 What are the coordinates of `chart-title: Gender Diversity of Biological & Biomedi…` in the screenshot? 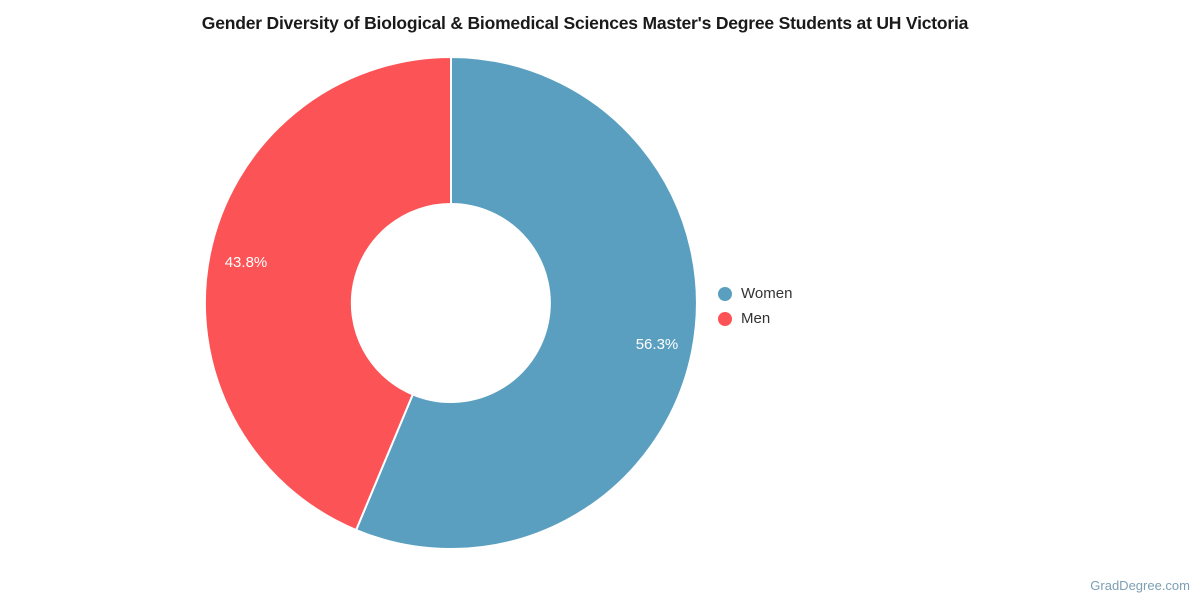 It's located at (585, 23).